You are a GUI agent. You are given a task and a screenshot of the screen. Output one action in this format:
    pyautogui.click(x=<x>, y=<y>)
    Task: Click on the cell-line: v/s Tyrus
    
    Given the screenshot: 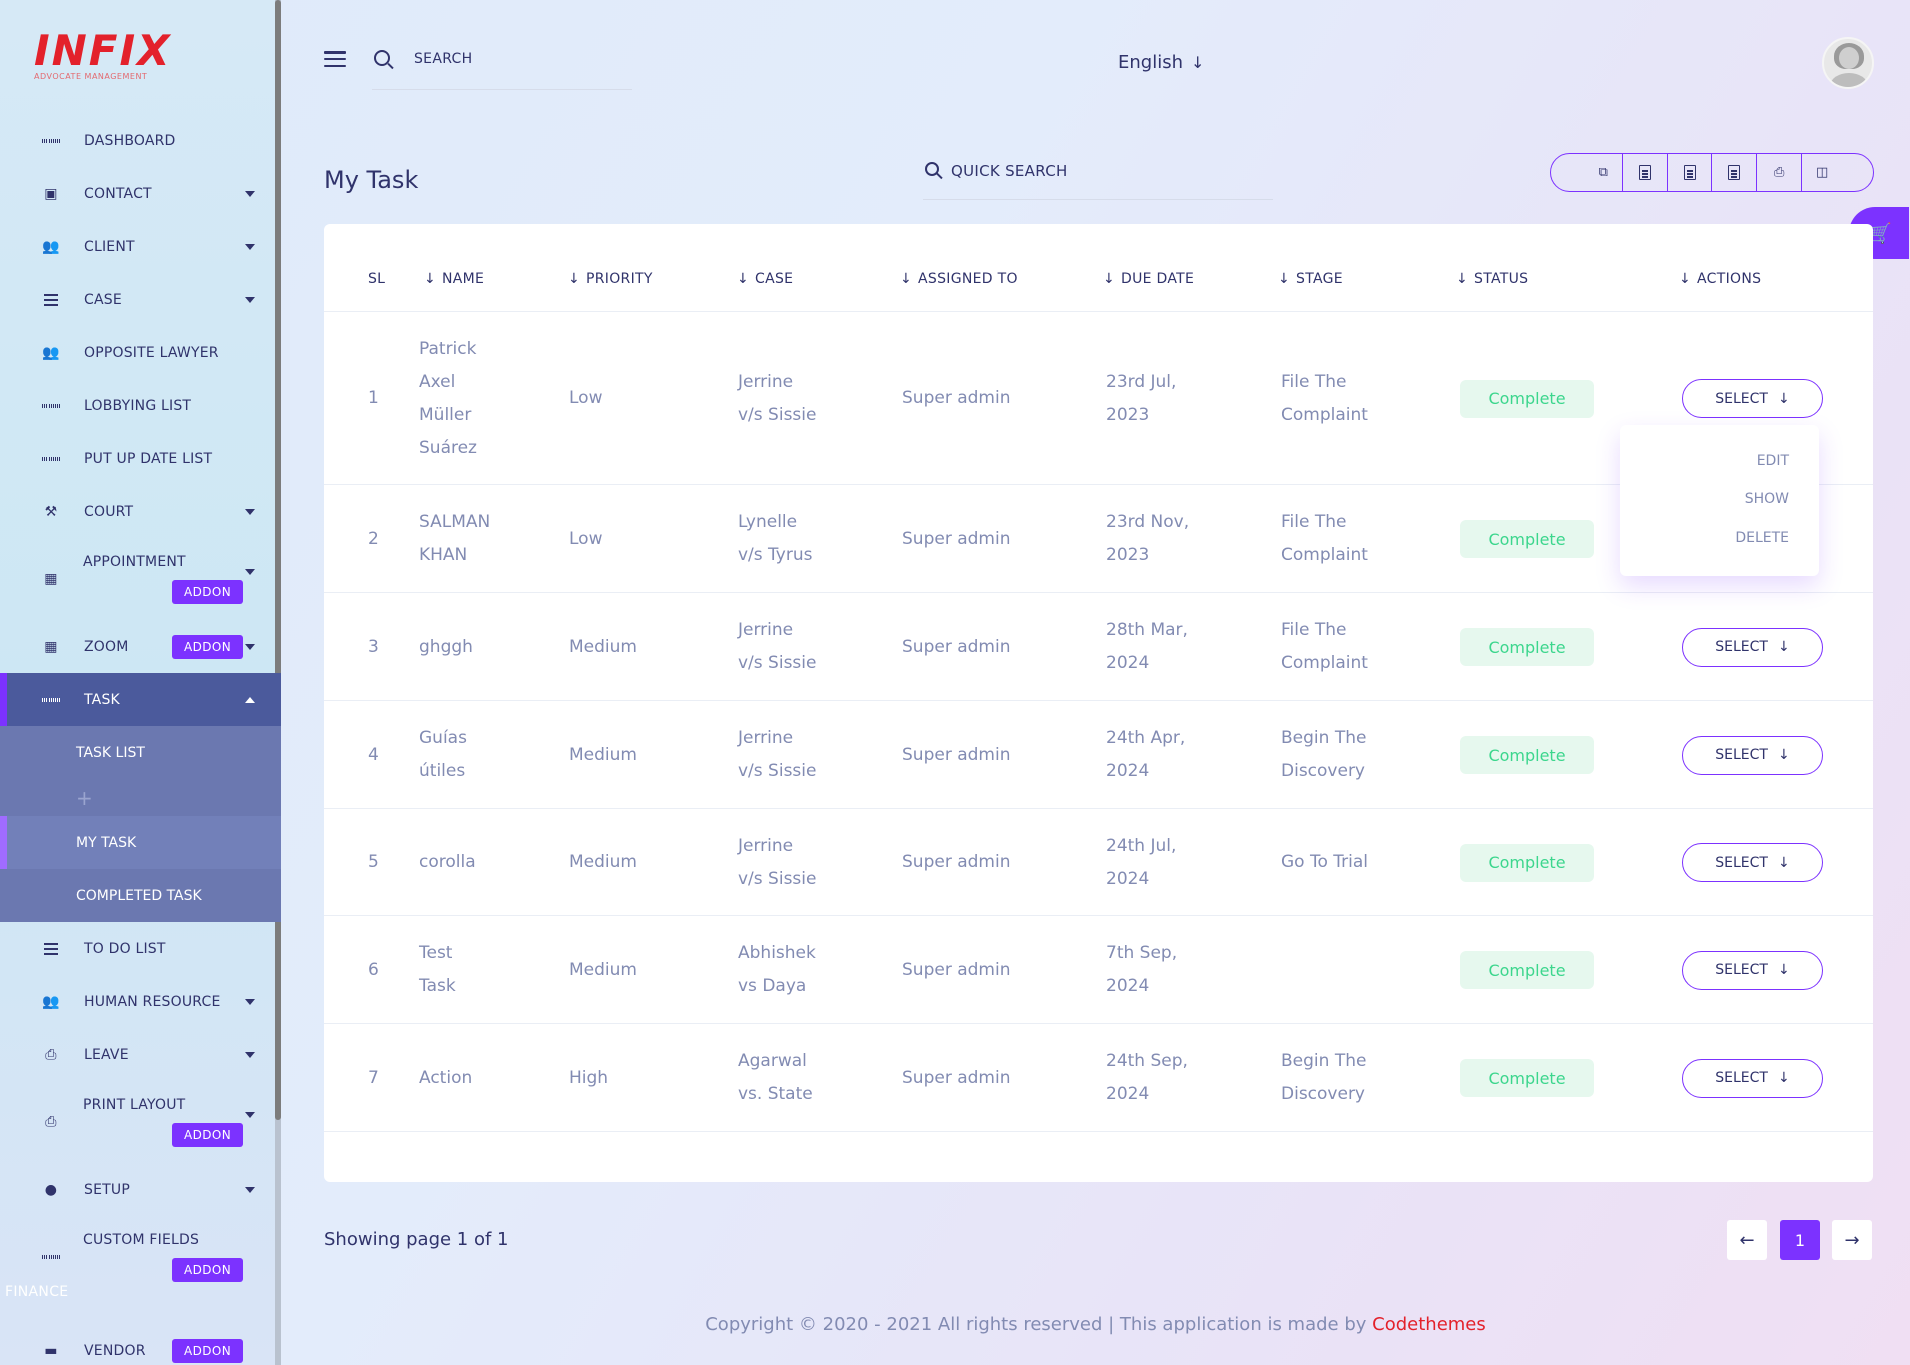 What is the action you would take?
    pyautogui.click(x=775, y=555)
    